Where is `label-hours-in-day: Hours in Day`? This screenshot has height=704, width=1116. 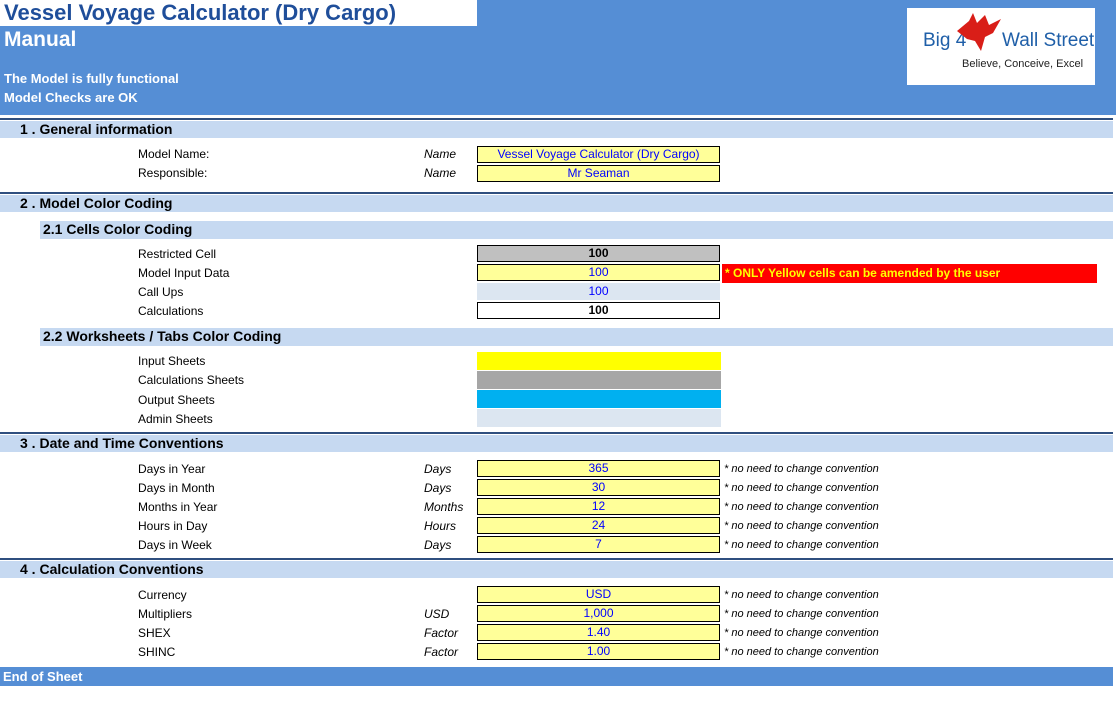
label-hours-in-day: Hours in Day is located at coordinates (173, 526).